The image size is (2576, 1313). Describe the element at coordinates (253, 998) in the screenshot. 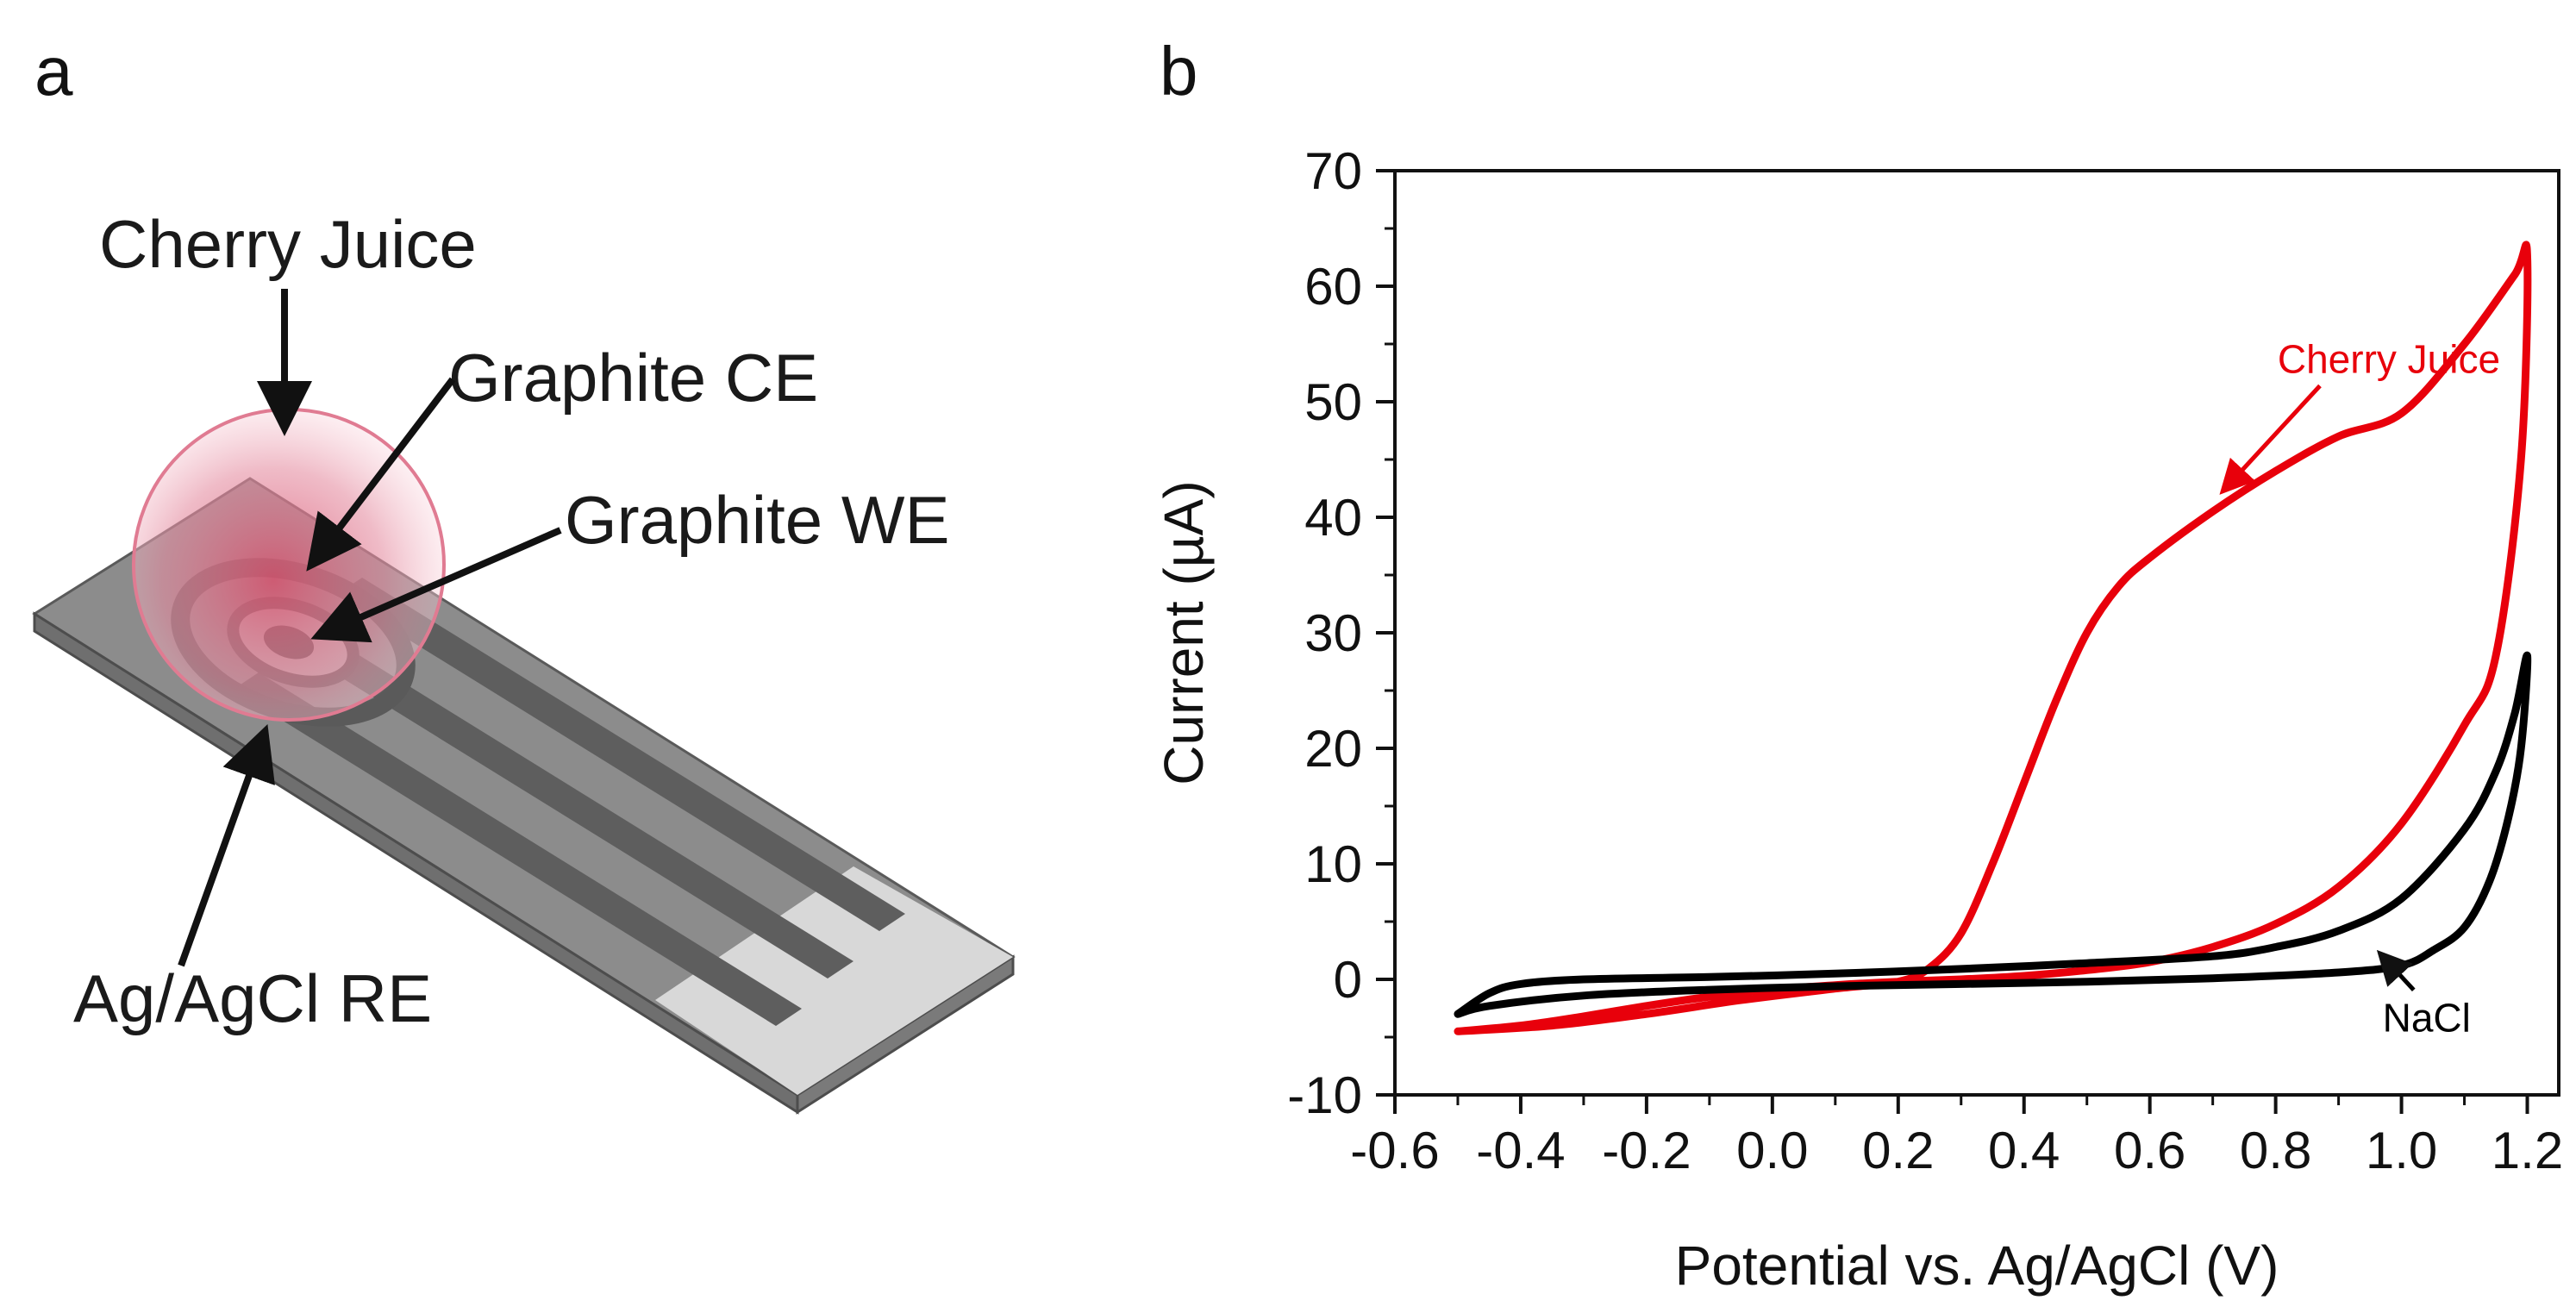

I see `label-ag-agcl-re: Ag/AgCl RE` at that location.